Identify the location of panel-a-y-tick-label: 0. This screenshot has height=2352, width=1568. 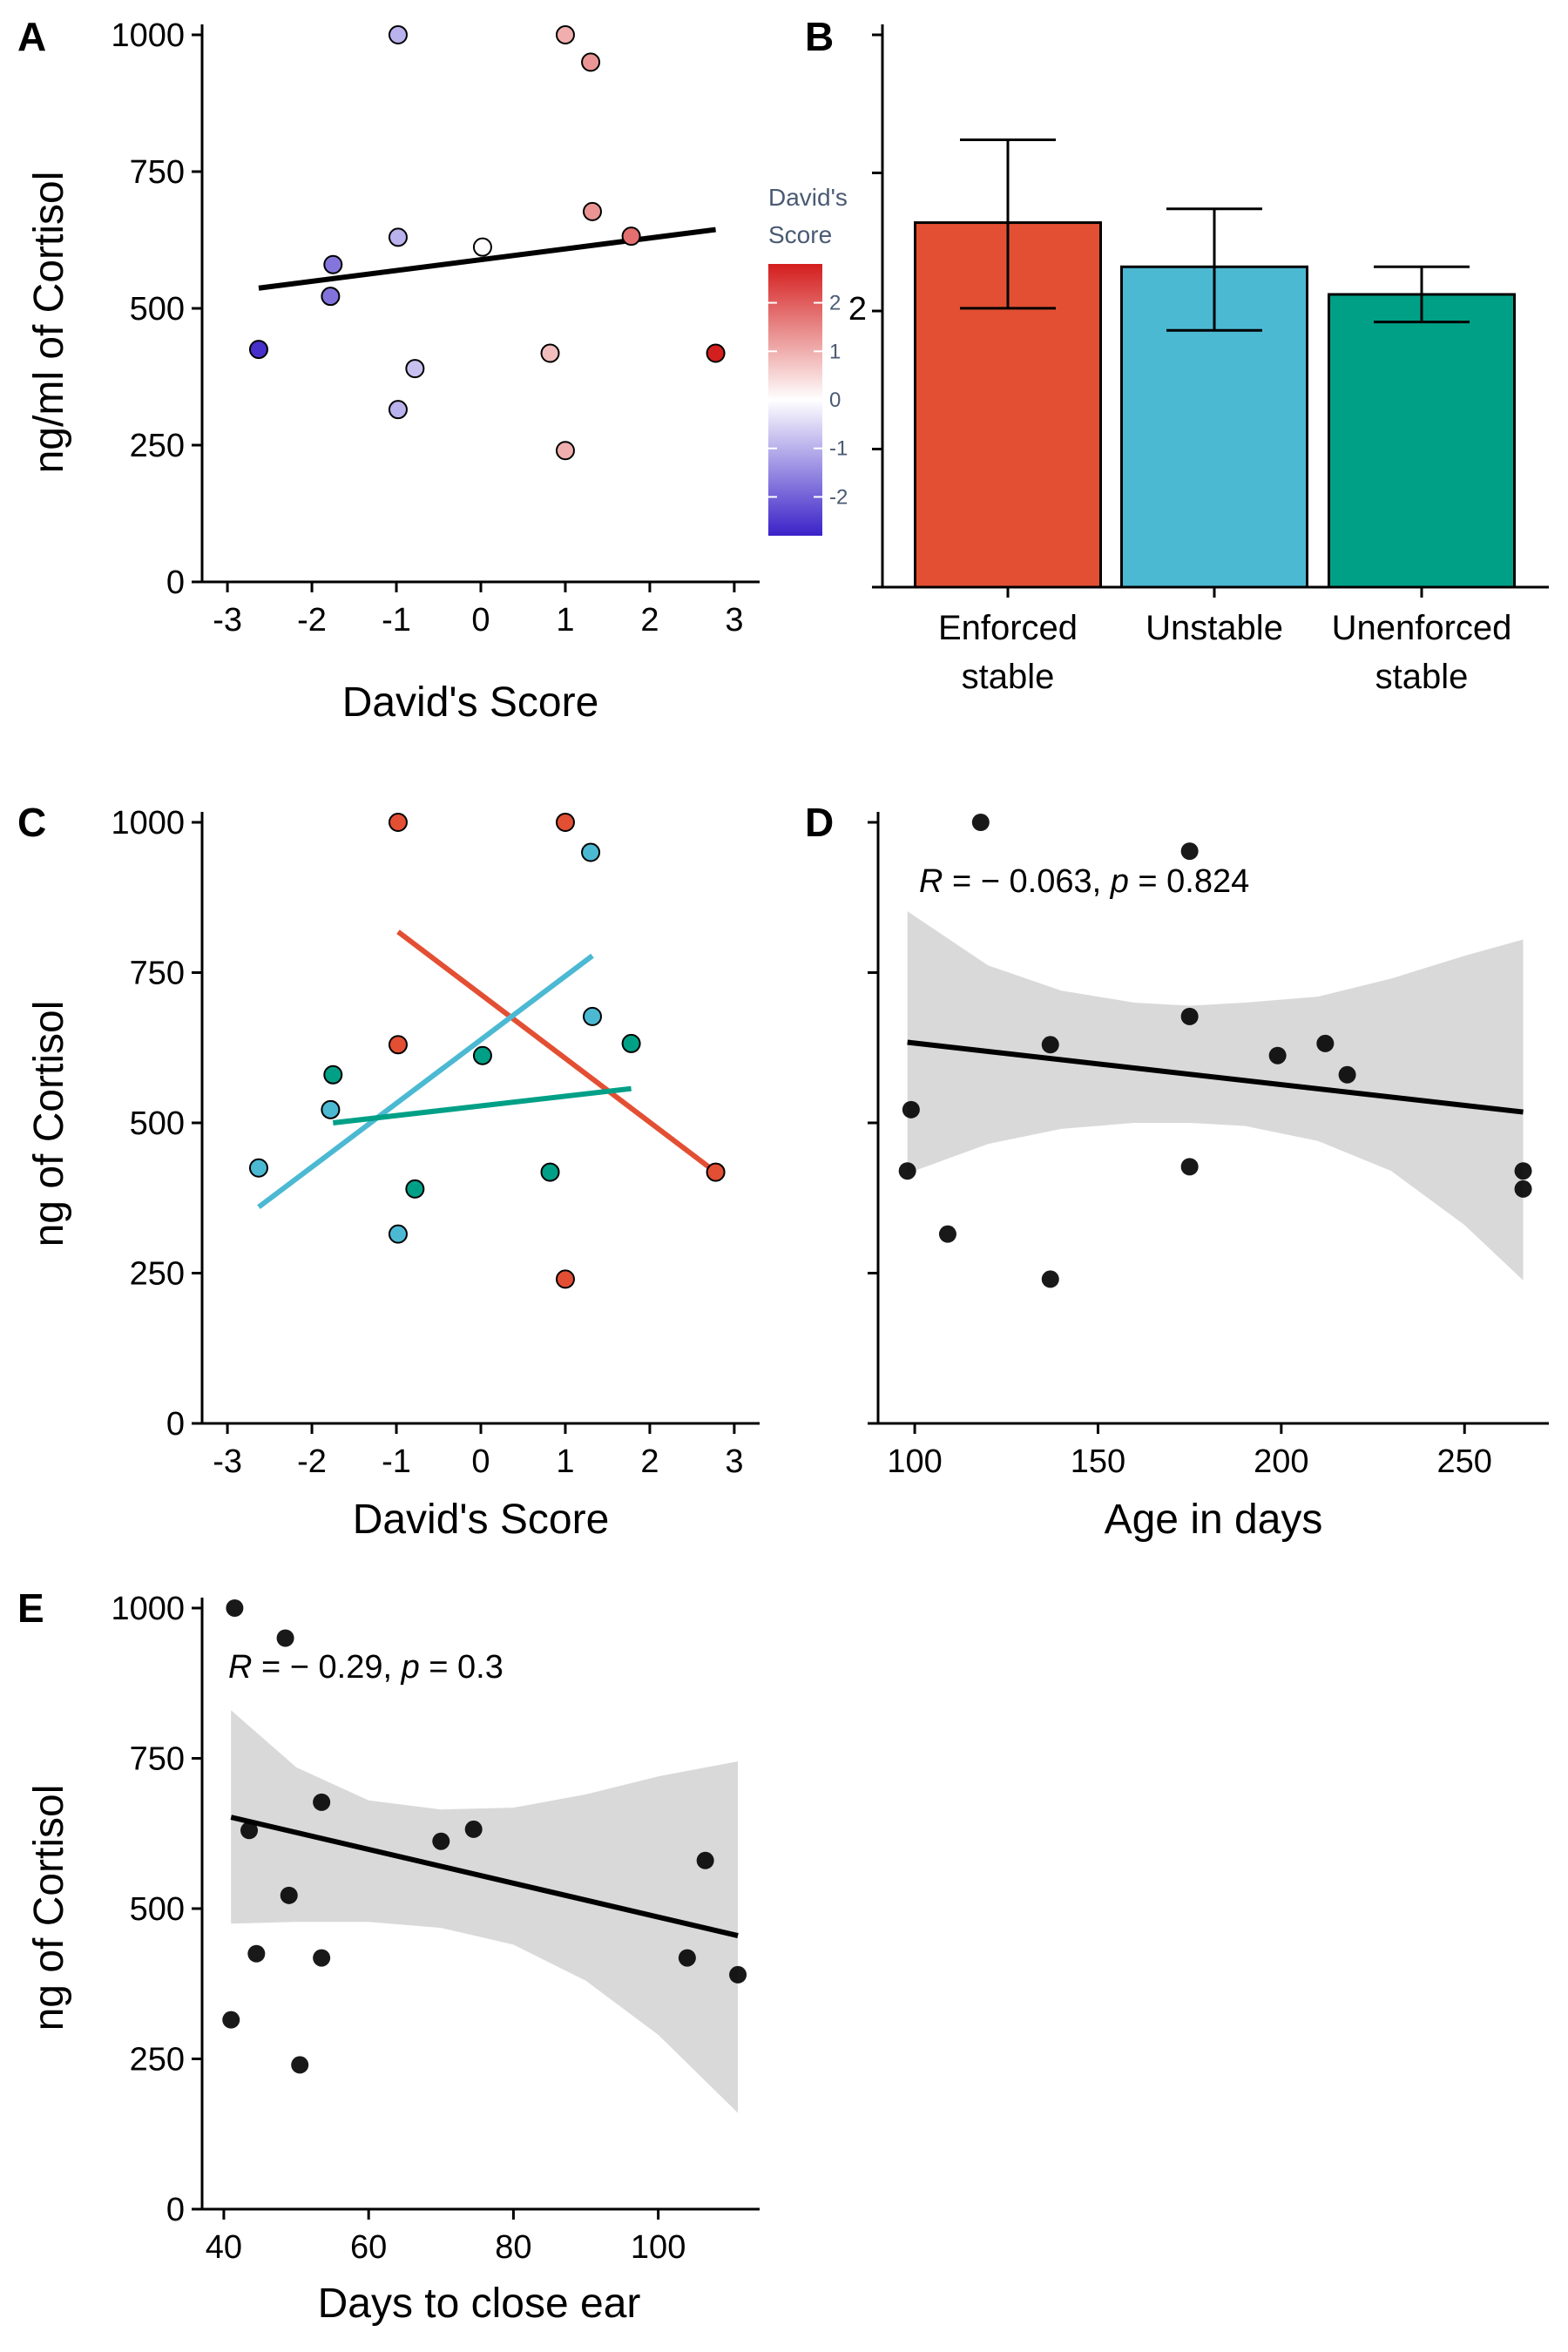
(175, 582).